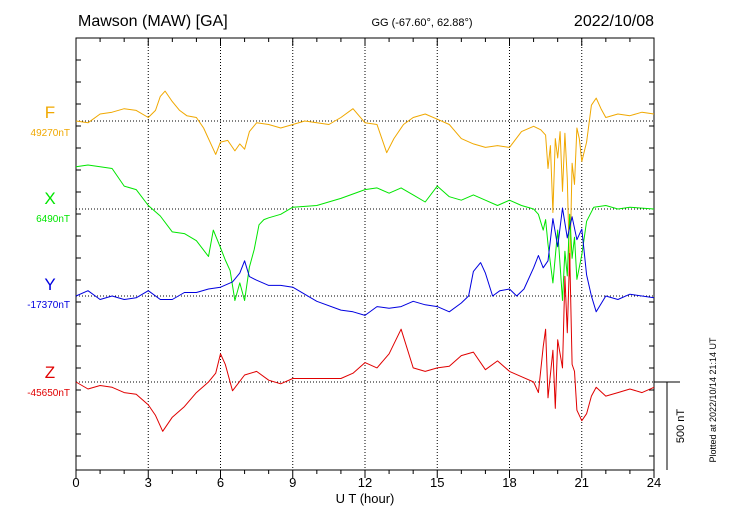 This screenshot has height=520, width=730. Describe the element at coordinates (50, 372) in the screenshot. I see `series-name-z: Z` at that location.